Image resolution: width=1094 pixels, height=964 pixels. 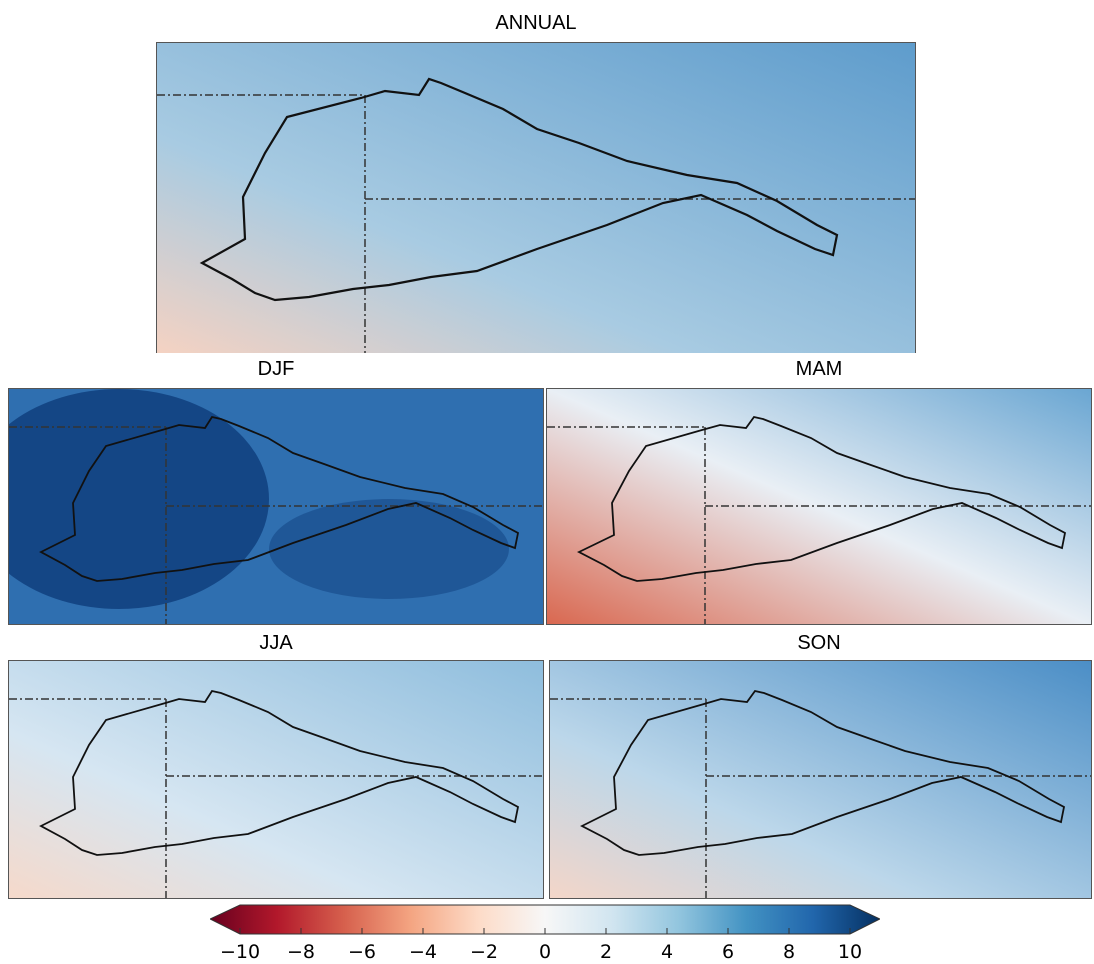 What do you see at coordinates (423, 952) in the screenshot?
I see `colorbar-tick-label: −4` at bounding box center [423, 952].